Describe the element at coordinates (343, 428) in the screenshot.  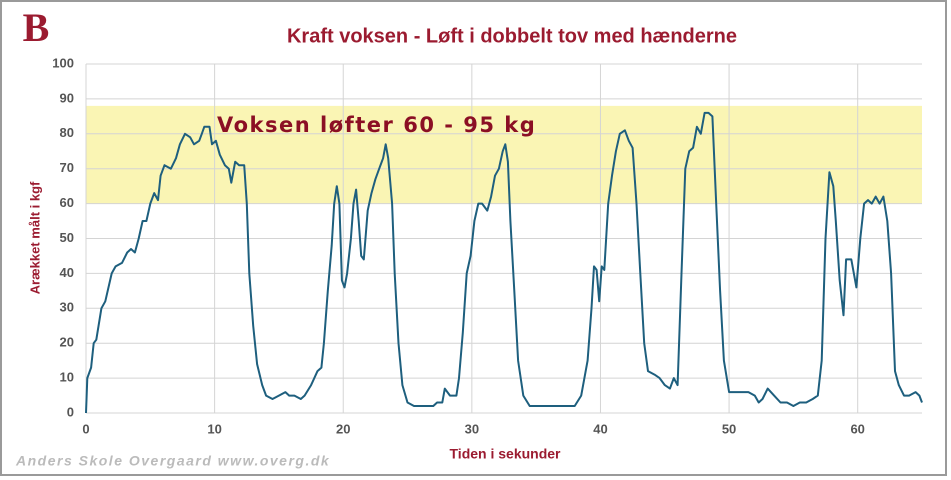
I see `x-tick-label: 20` at that location.